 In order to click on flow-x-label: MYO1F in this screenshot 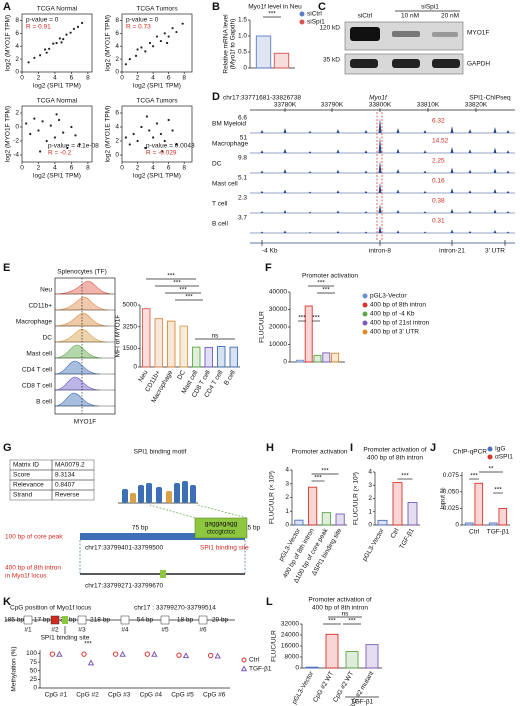, I will do `click(85, 422)`.